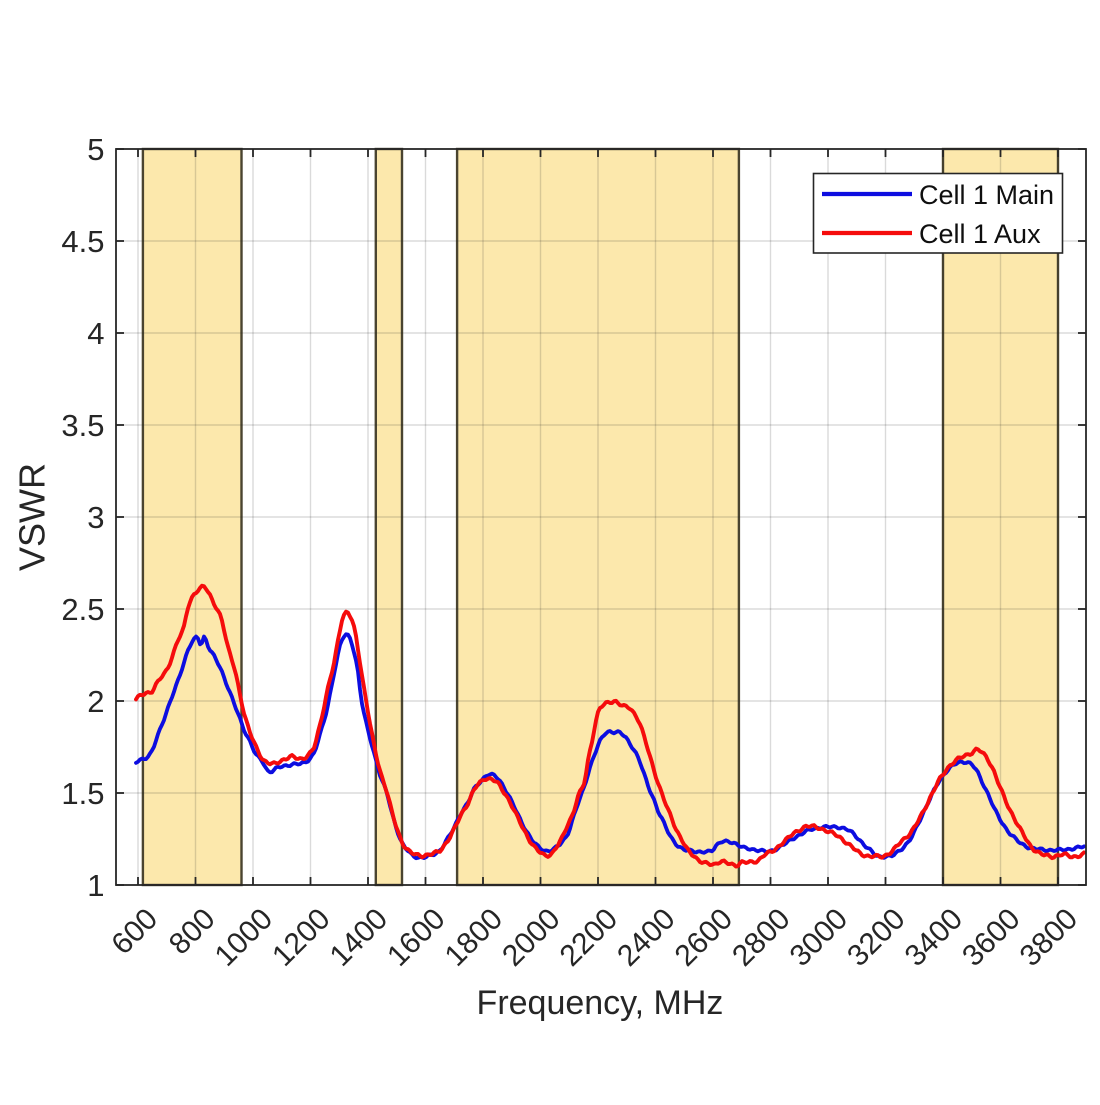  I want to click on svg-text: Frequency, MHz, so click(600, 1003).